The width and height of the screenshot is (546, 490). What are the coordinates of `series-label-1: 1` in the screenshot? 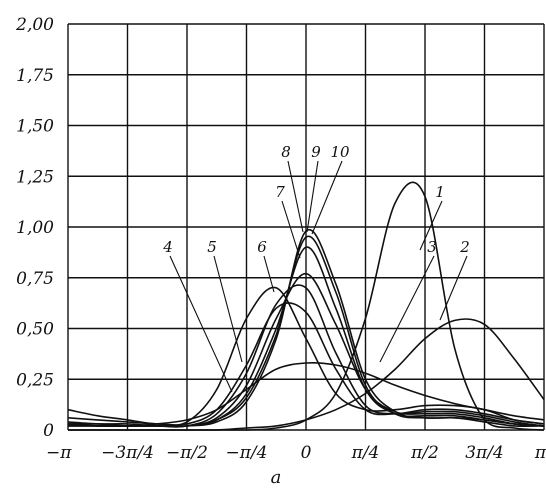 It's located at (440, 192).